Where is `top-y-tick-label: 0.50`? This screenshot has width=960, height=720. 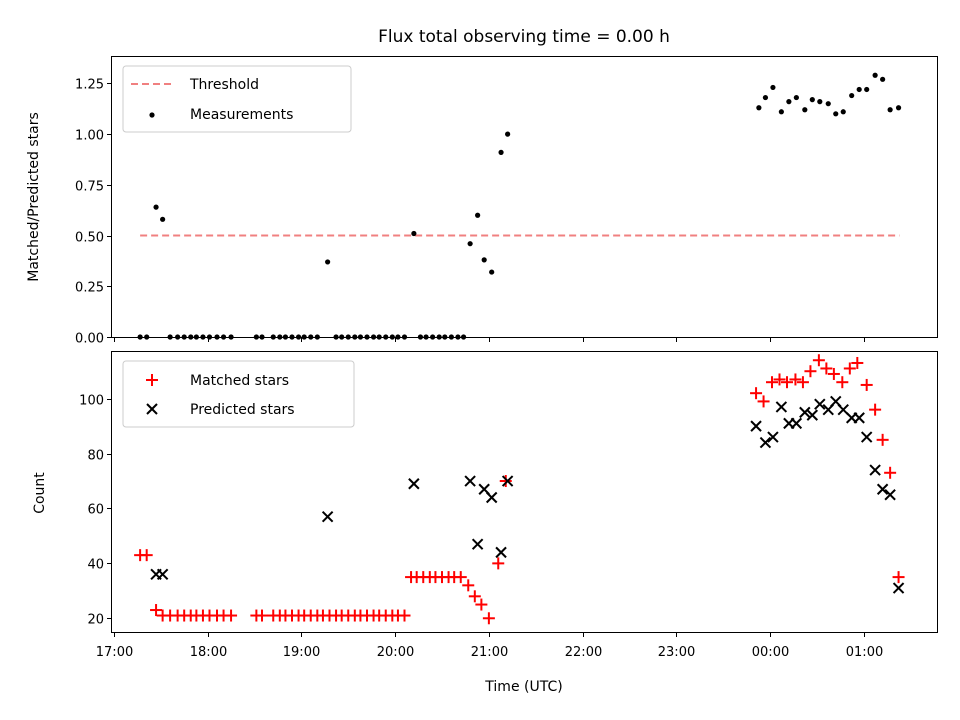
top-y-tick-label: 0.50 is located at coordinates (89, 238).